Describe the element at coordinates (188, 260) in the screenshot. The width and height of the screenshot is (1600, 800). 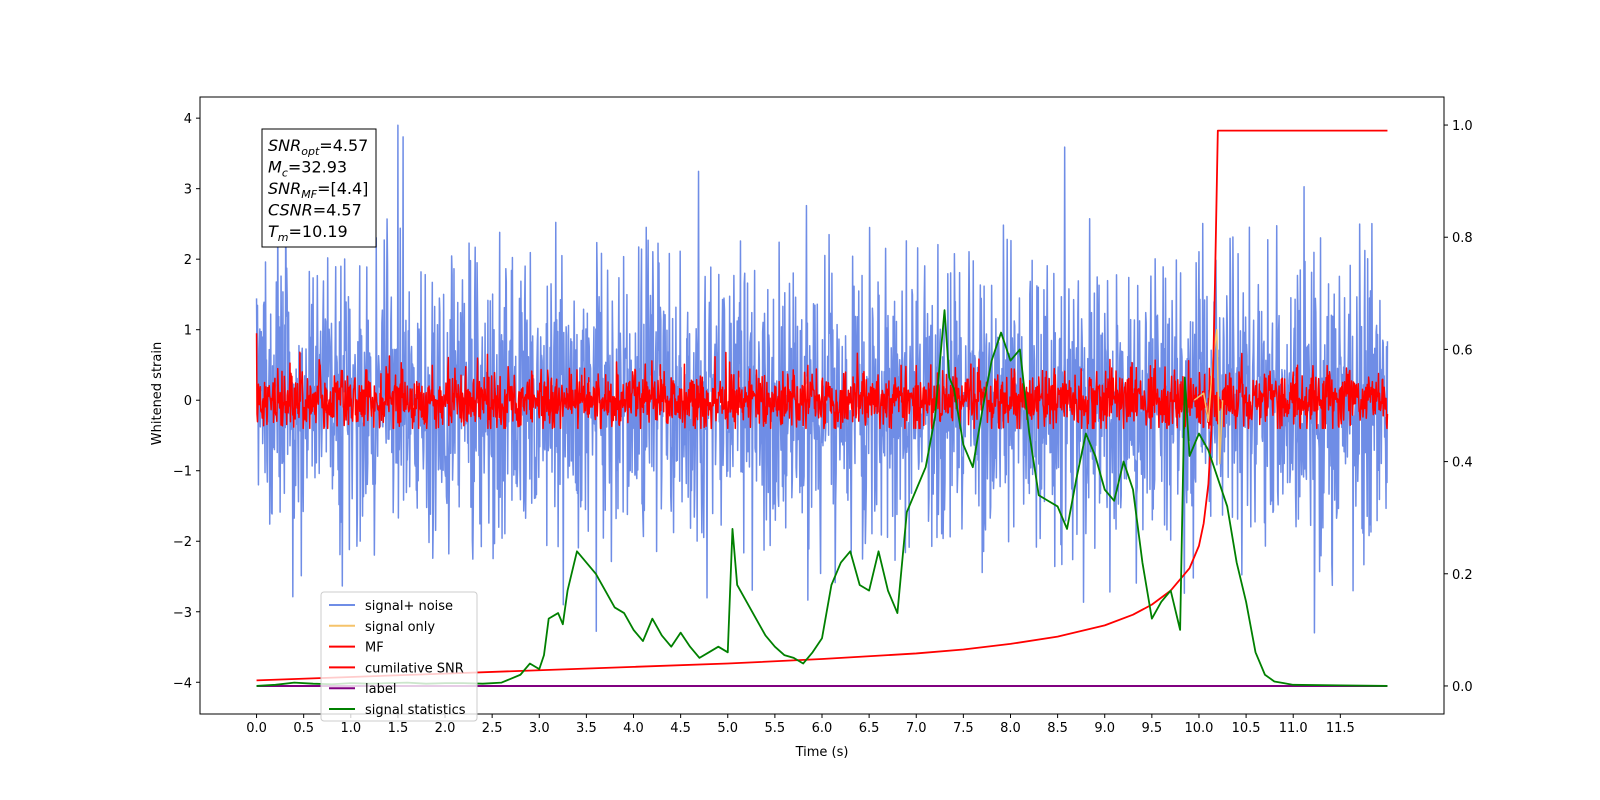
I see `y-left-tick-label: 2` at that location.